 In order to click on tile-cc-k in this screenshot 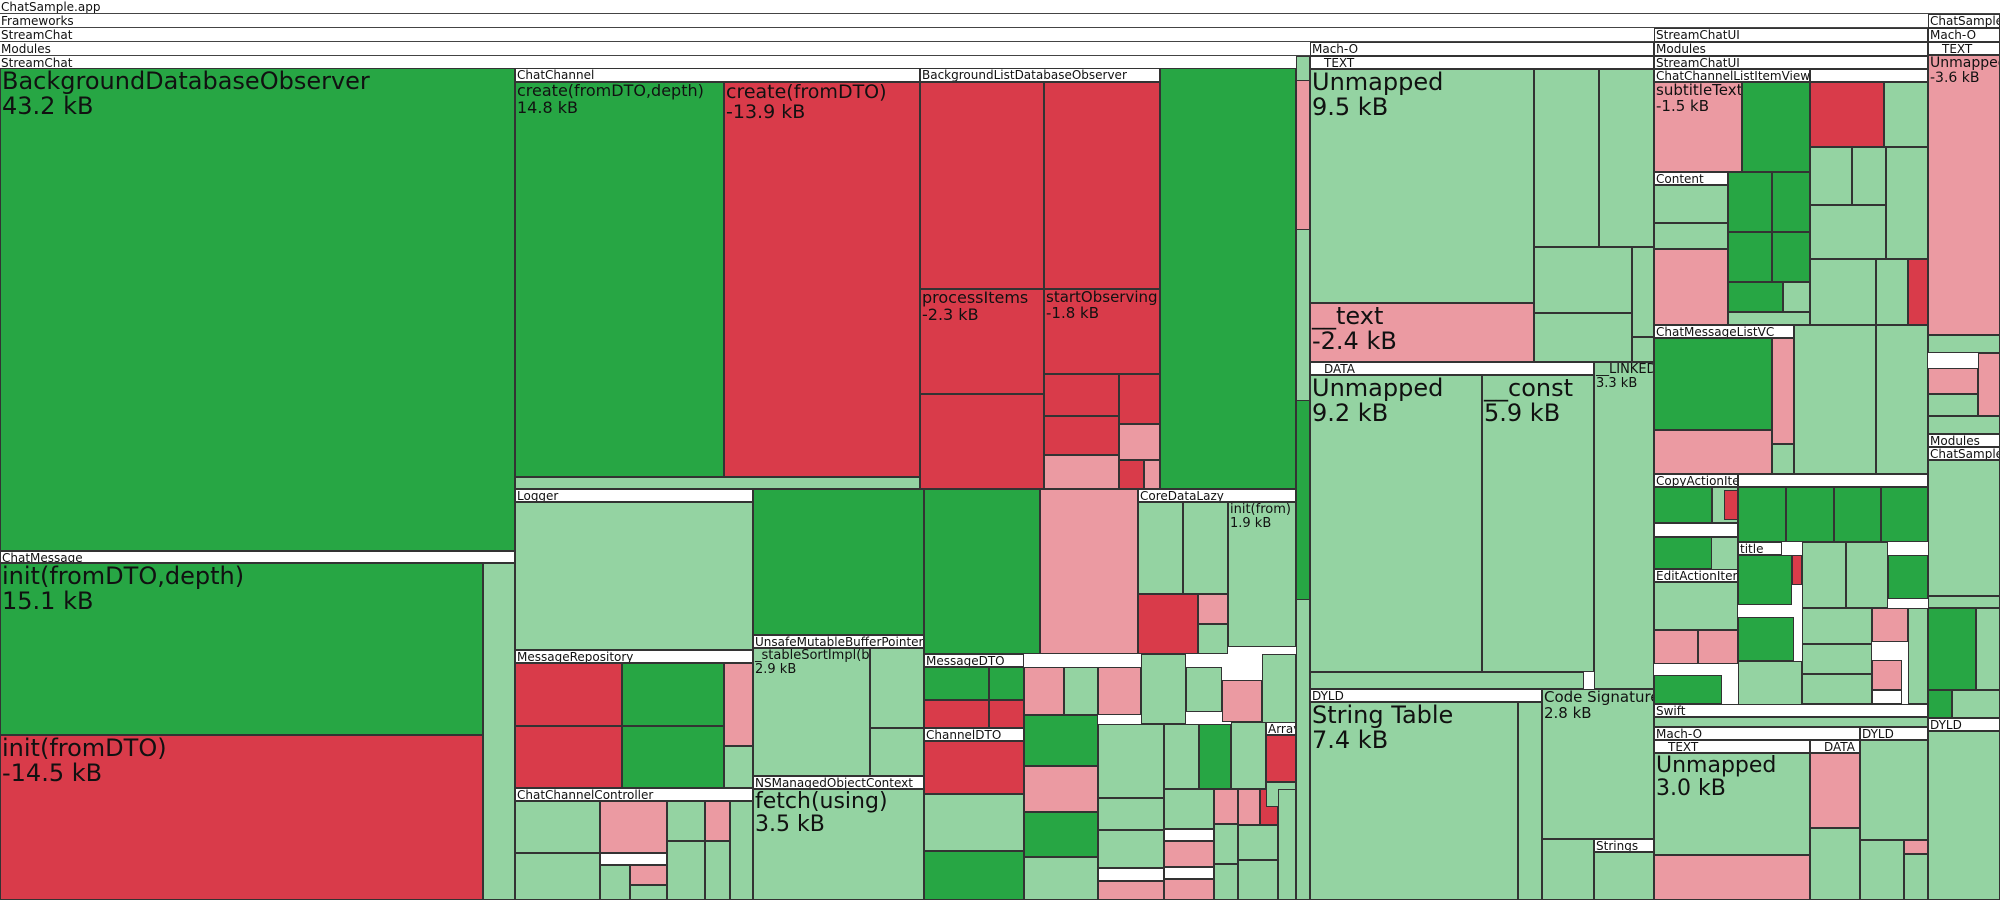, I will do `click(615, 882)`.